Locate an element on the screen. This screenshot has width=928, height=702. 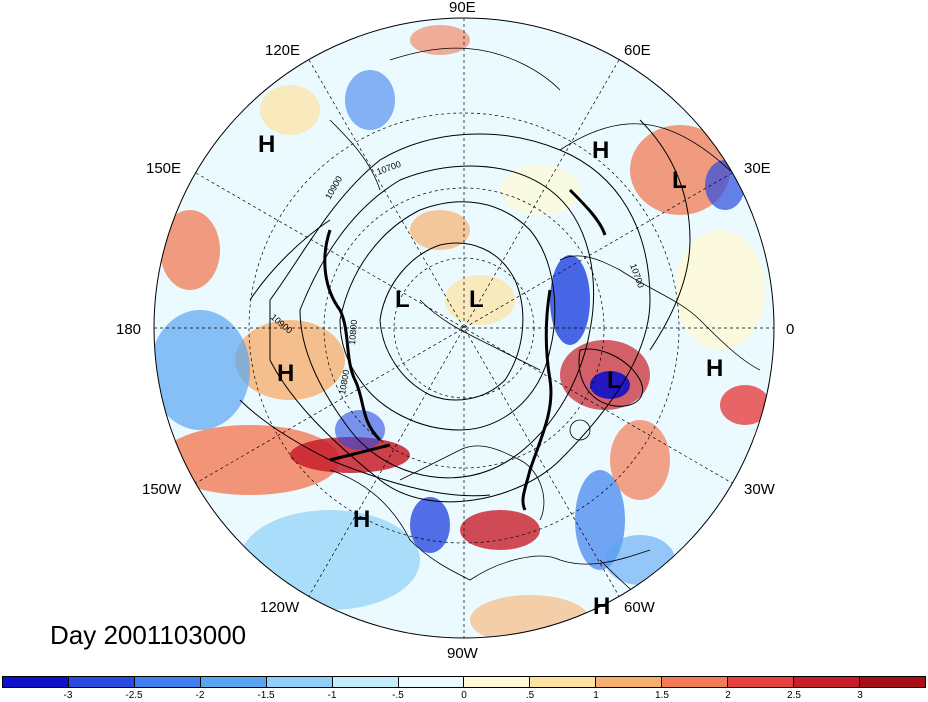
day-title: Day 2001103000 is located at coordinates (148, 635).